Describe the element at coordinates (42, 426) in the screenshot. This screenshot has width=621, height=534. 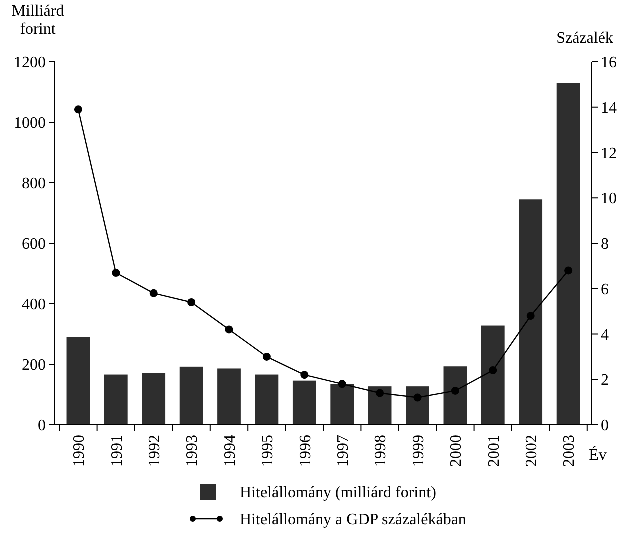
I see `y-tick-label: 0` at that location.